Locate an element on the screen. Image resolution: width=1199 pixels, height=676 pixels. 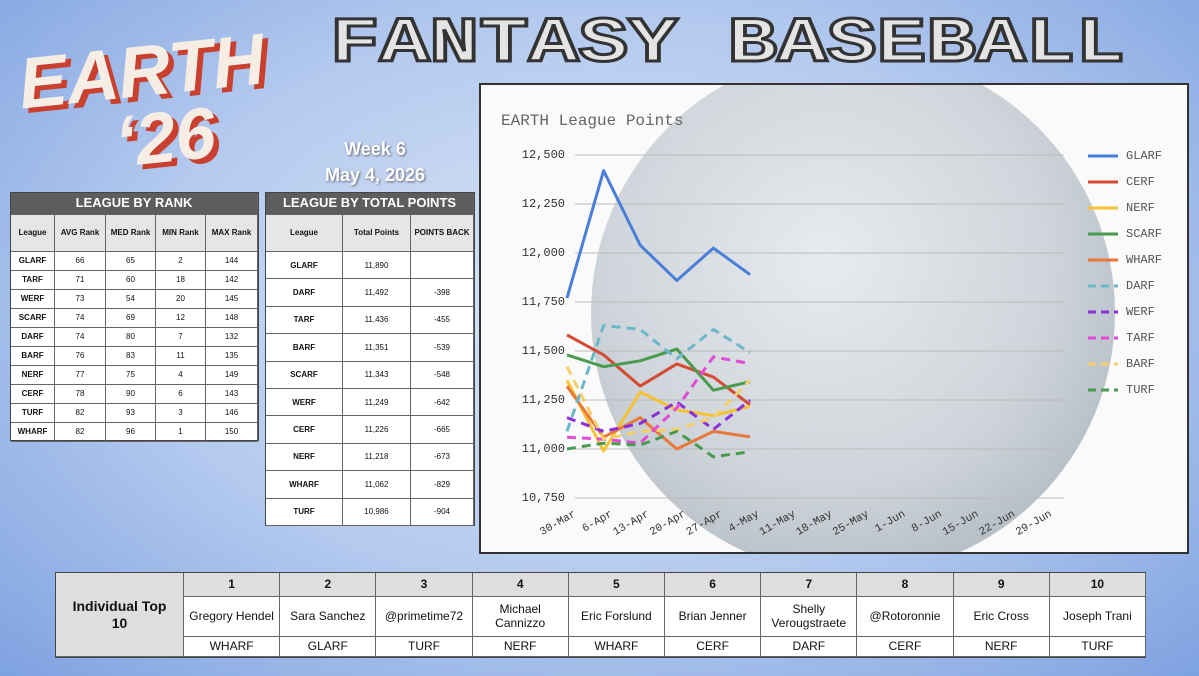
cell-value: -665 is located at coordinates (442, 430).